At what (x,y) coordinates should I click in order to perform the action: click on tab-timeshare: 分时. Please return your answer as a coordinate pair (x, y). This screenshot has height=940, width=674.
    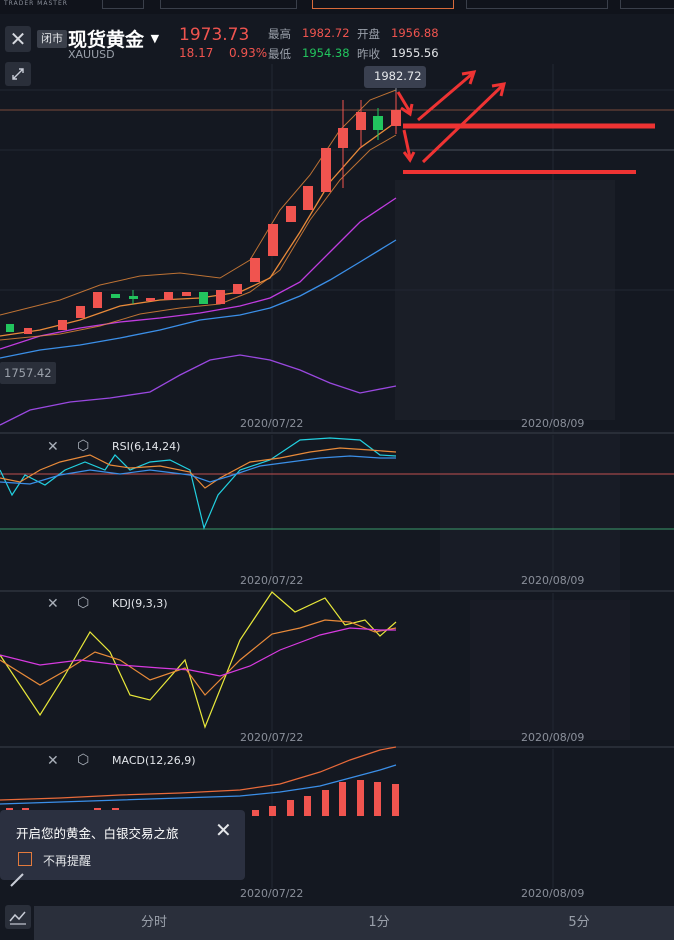
    Looking at the image, I should click on (153, 922).